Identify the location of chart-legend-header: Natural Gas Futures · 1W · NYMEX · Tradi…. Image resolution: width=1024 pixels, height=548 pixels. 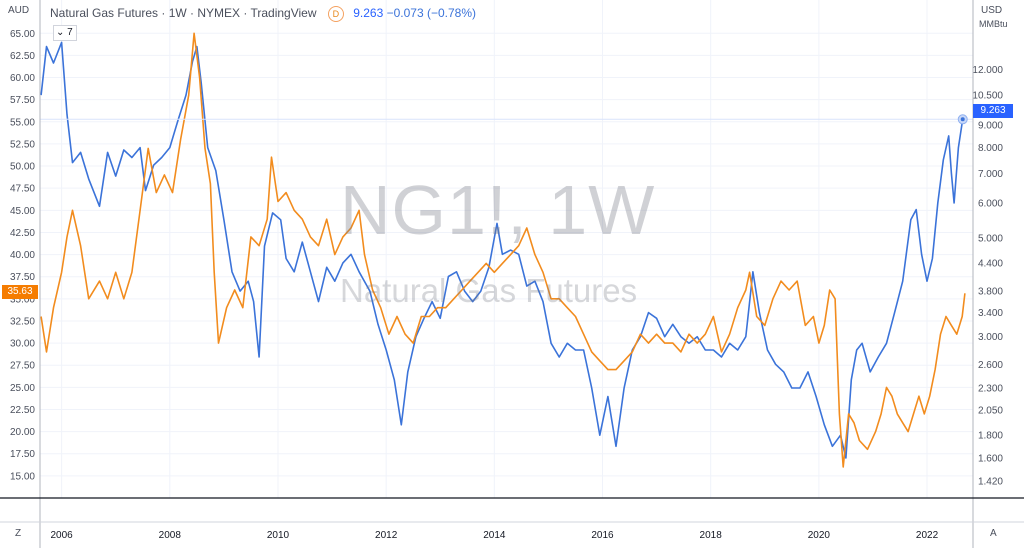
(263, 14).